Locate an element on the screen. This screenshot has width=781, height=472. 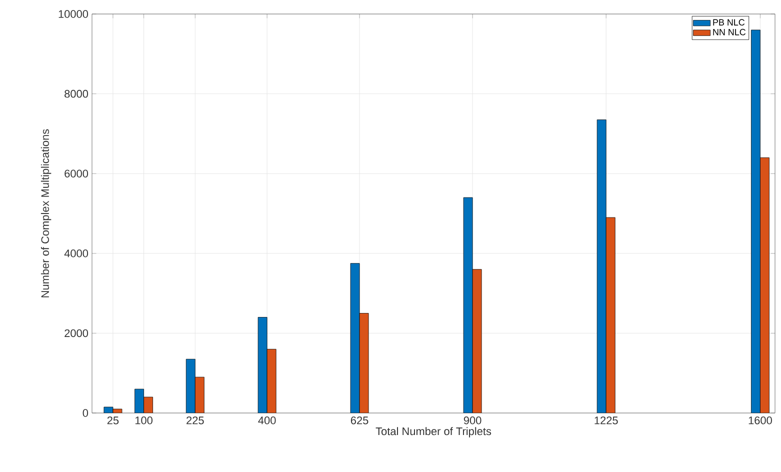
legend-label: NN NLC is located at coordinates (729, 32).